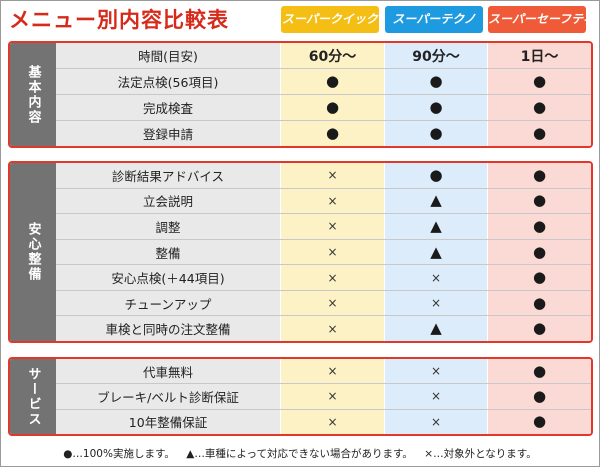 This screenshot has height=467, width=600. I want to click on table-row: 登録申請 ● ● ●, so click(323, 133).